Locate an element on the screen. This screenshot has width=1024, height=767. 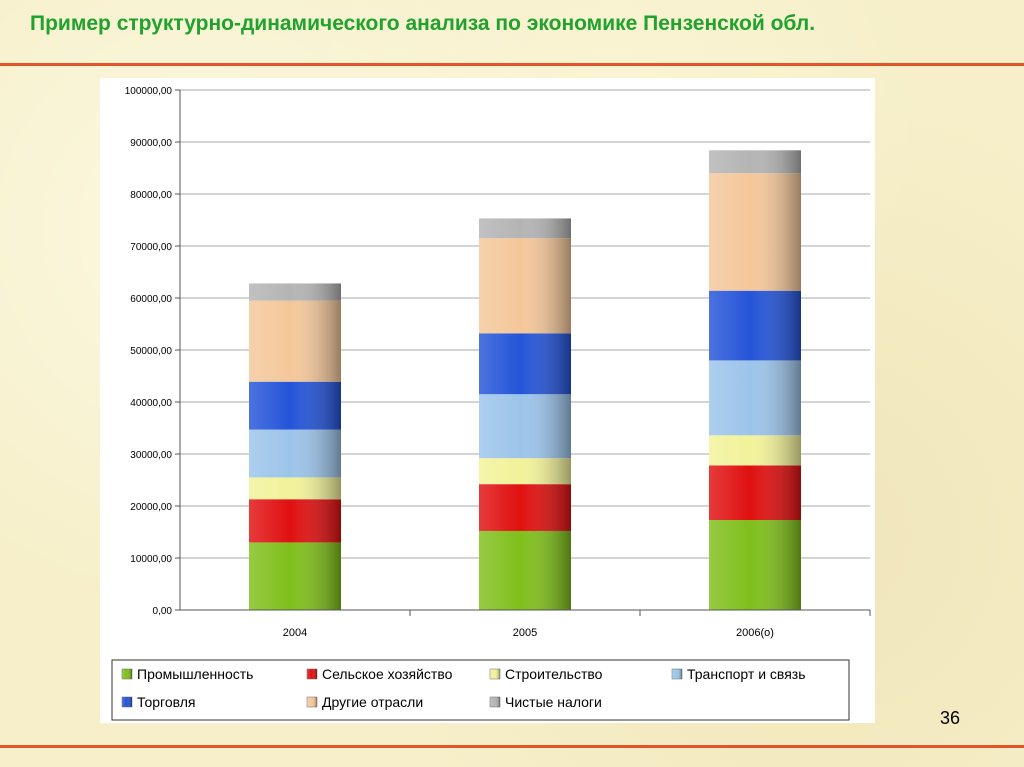
y-tick-label: 20000,00 is located at coordinates (151, 507).